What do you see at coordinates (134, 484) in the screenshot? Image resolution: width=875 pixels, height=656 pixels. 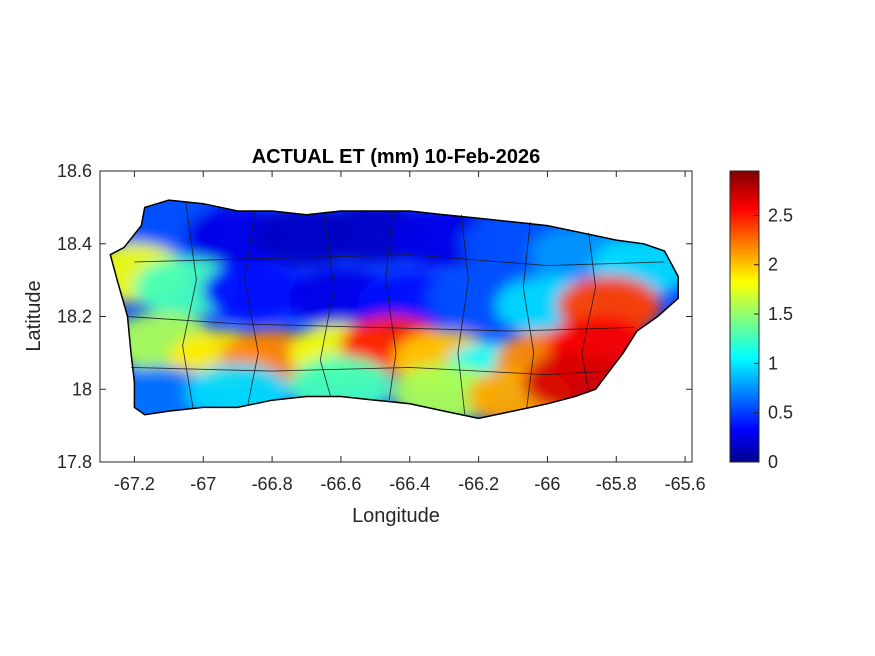 I see `x-tick-label: -67.2` at bounding box center [134, 484].